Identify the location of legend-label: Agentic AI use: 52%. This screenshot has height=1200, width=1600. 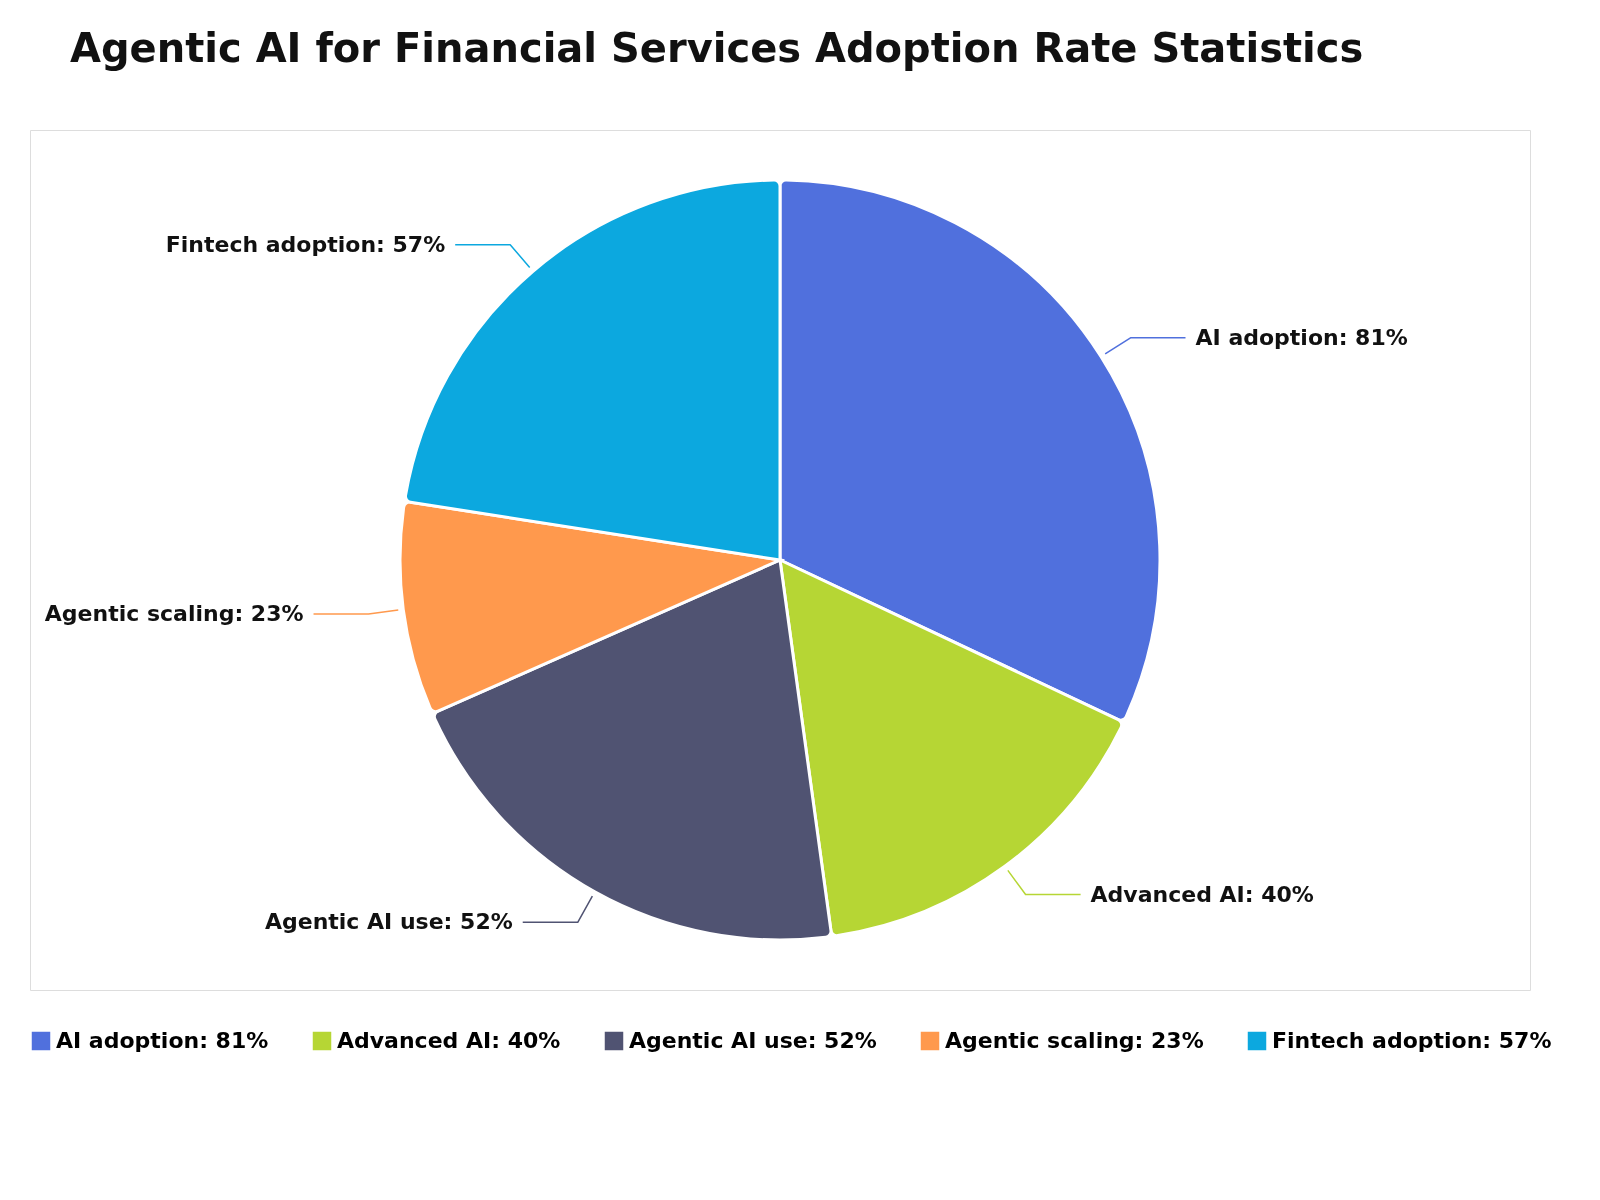
(753, 1040).